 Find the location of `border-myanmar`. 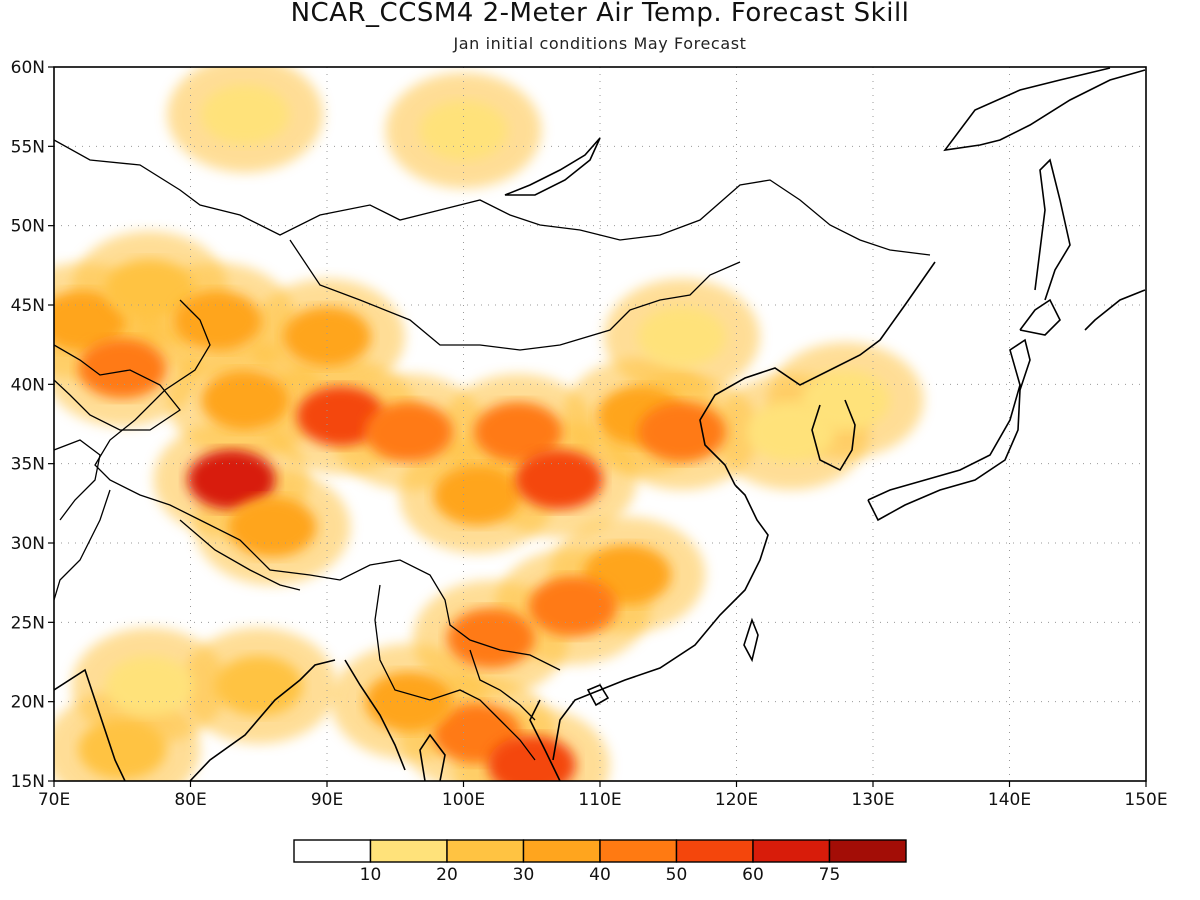

border-myanmar is located at coordinates (455, 672).